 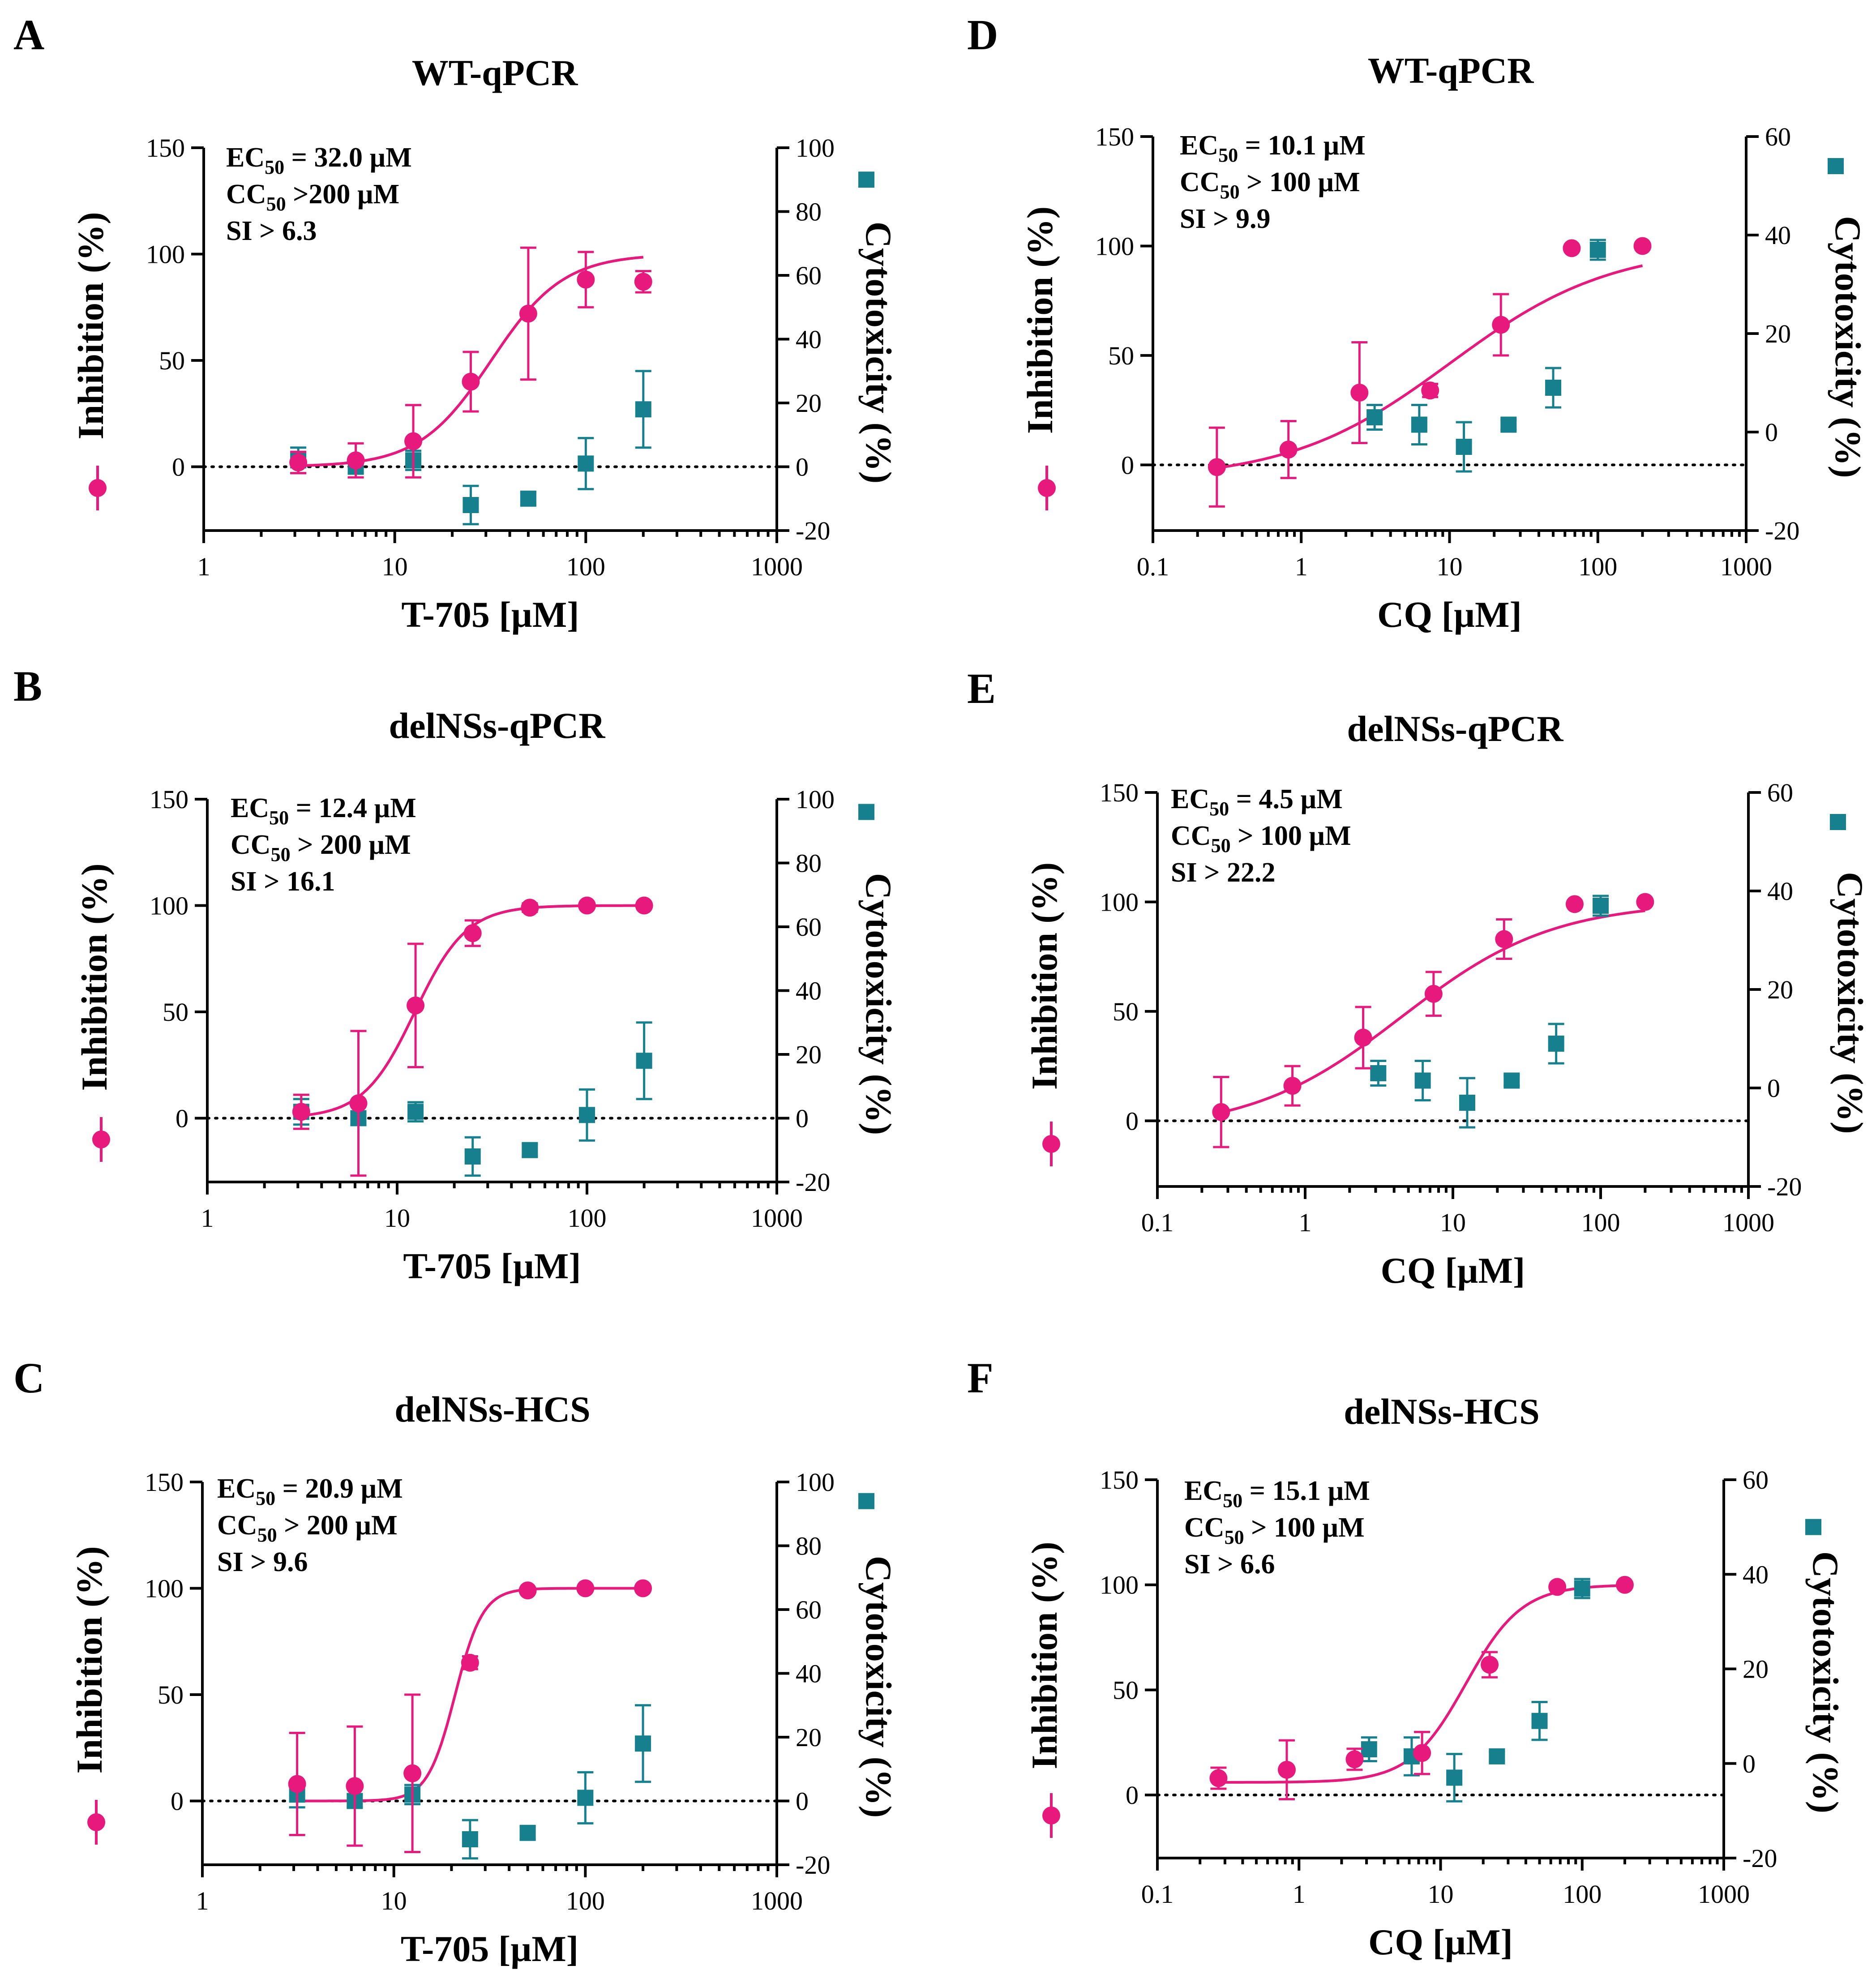 What do you see at coordinates (337, 1525) in the screenshot?
I see `cc50-value: > 200 µM` at bounding box center [337, 1525].